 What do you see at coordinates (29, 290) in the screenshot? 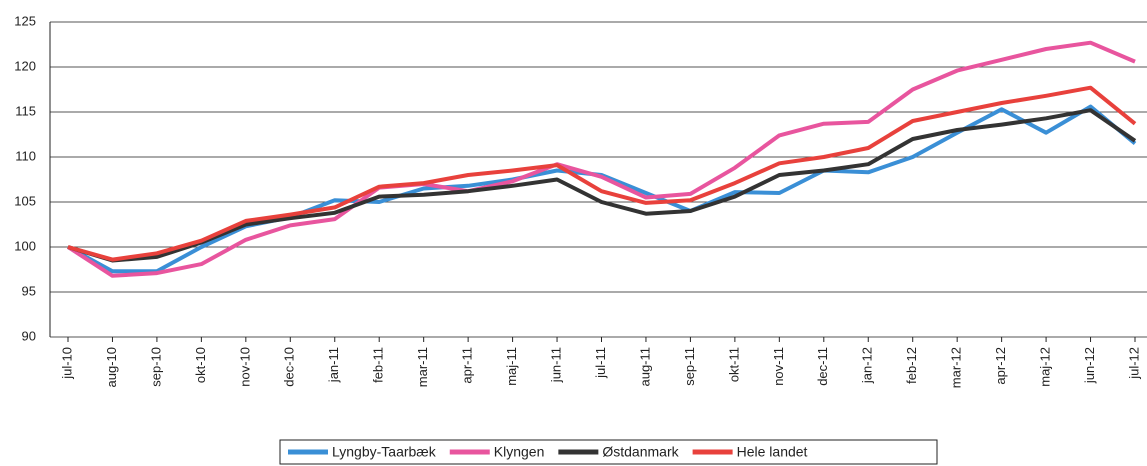
I see `y-tick-label: 95` at bounding box center [29, 290].